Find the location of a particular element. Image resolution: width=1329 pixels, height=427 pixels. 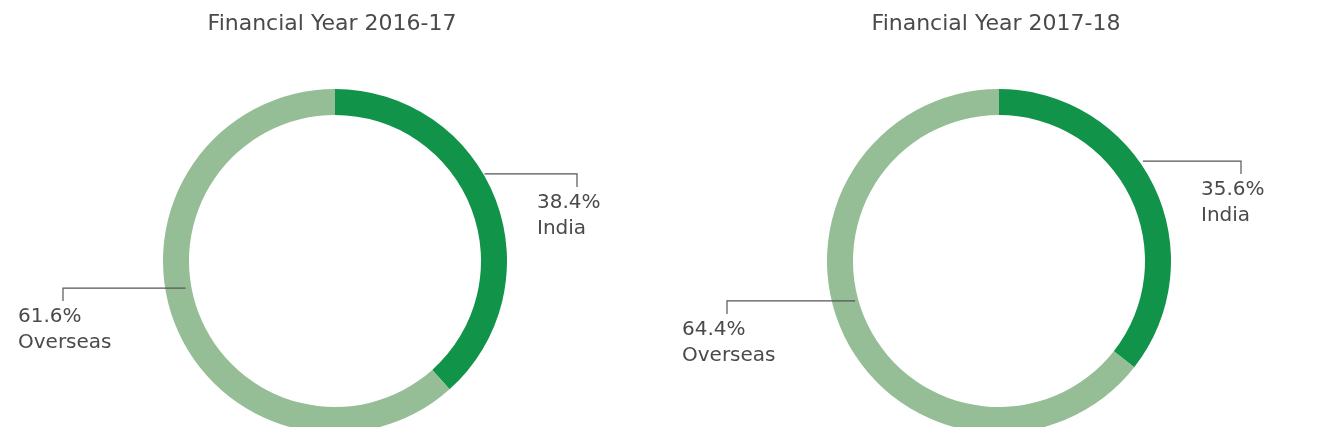

data-label: 61.6% is located at coordinates (50, 315).